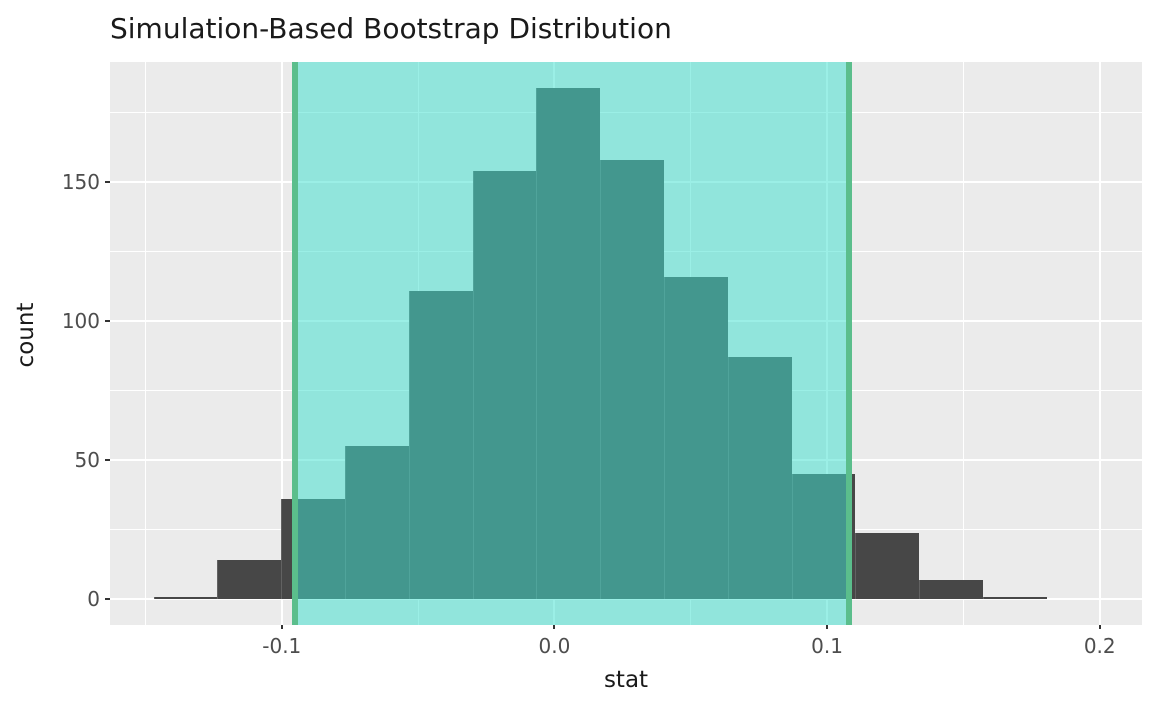 The height and width of the screenshot is (711, 1152). What do you see at coordinates (282, 646) in the screenshot?
I see `x-tick-label: -0.1` at bounding box center [282, 646].